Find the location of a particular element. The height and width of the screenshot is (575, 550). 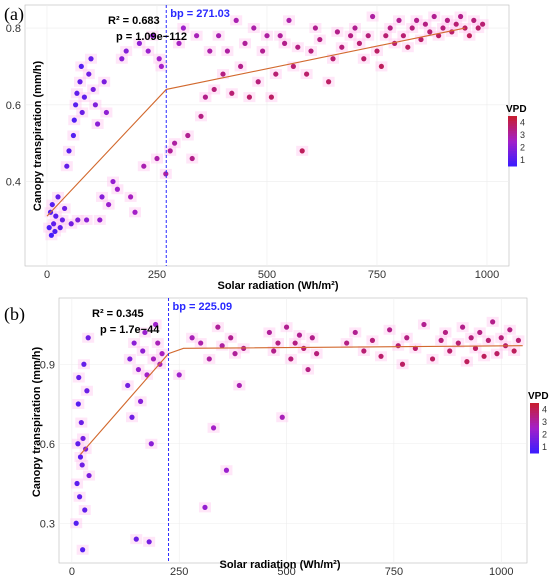

vpd-legend-b: VPD 4 3 2 1 is located at coordinates (538, 422).